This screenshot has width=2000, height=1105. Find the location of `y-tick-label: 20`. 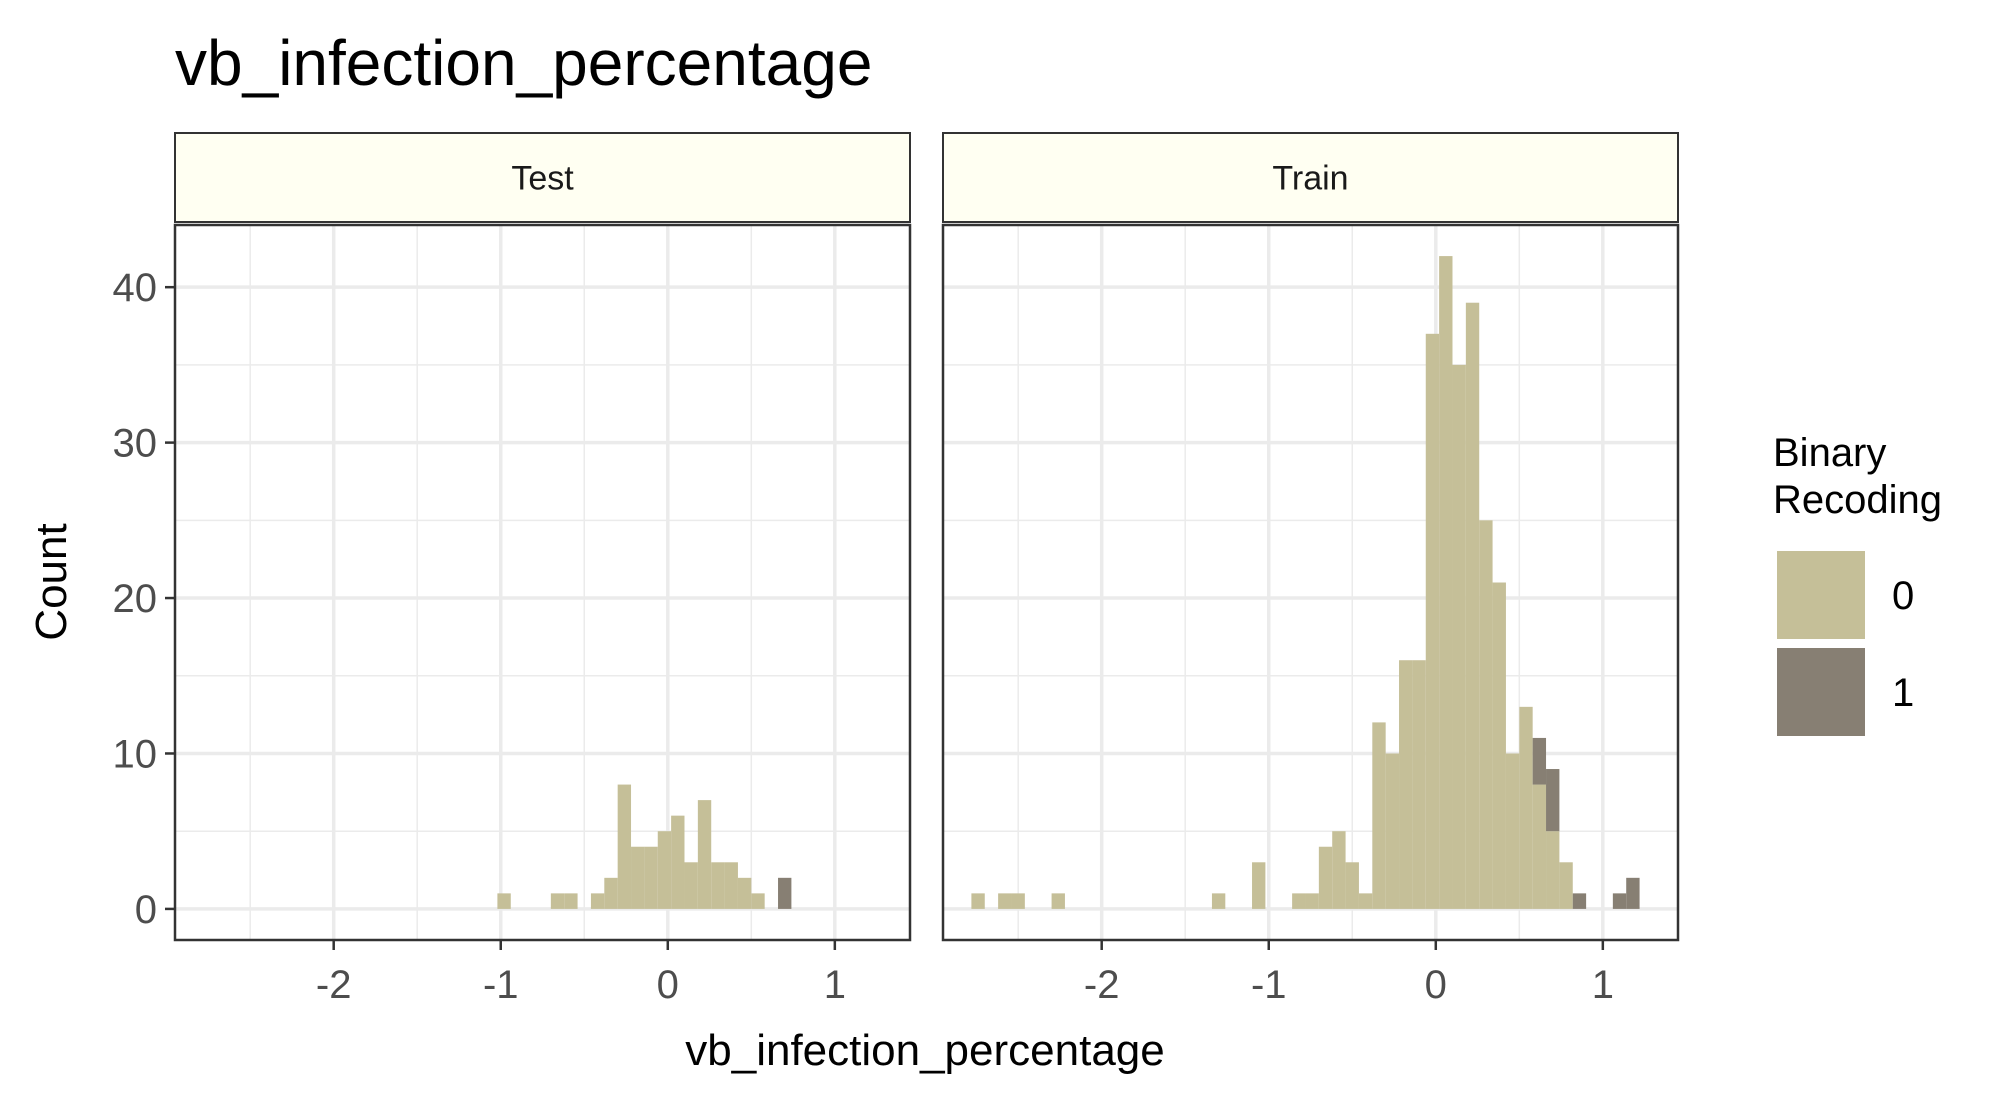

y-tick-label: 20 is located at coordinates (135, 599).